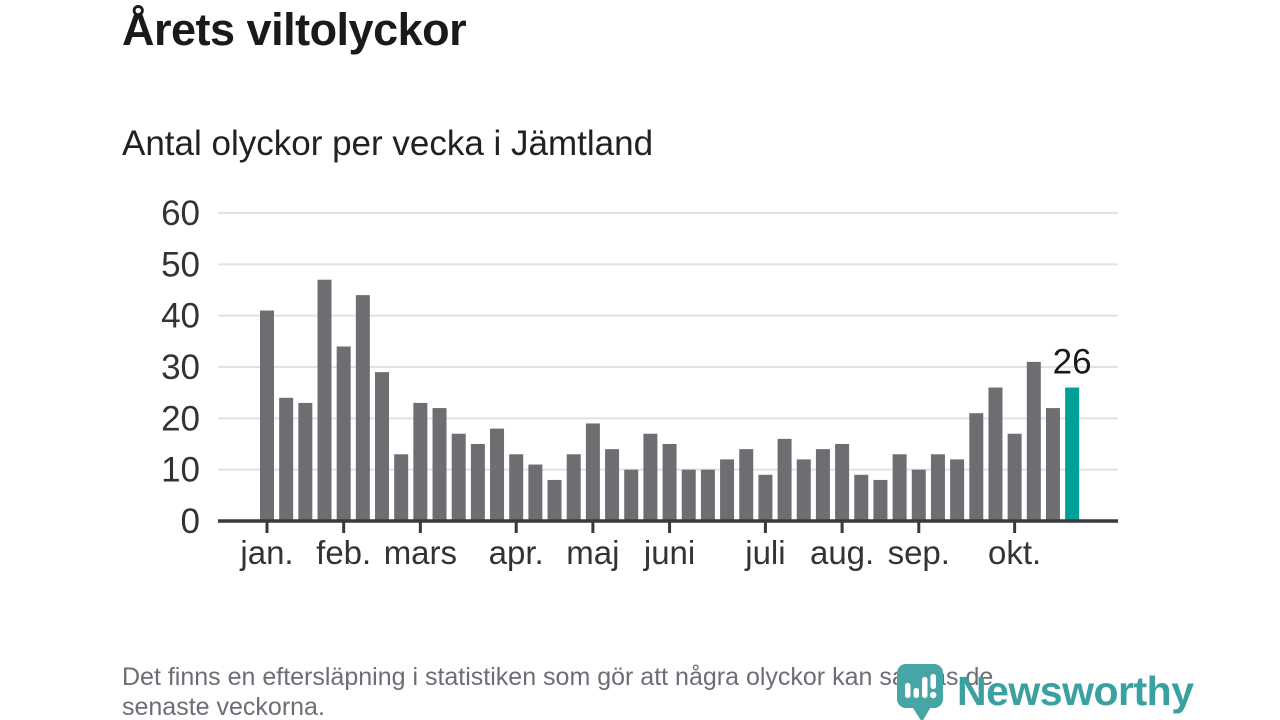 The height and width of the screenshot is (720, 1280). Describe the element at coordinates (1072, 454) in the screenshot. I see `bar-highlighted-week` at that location.